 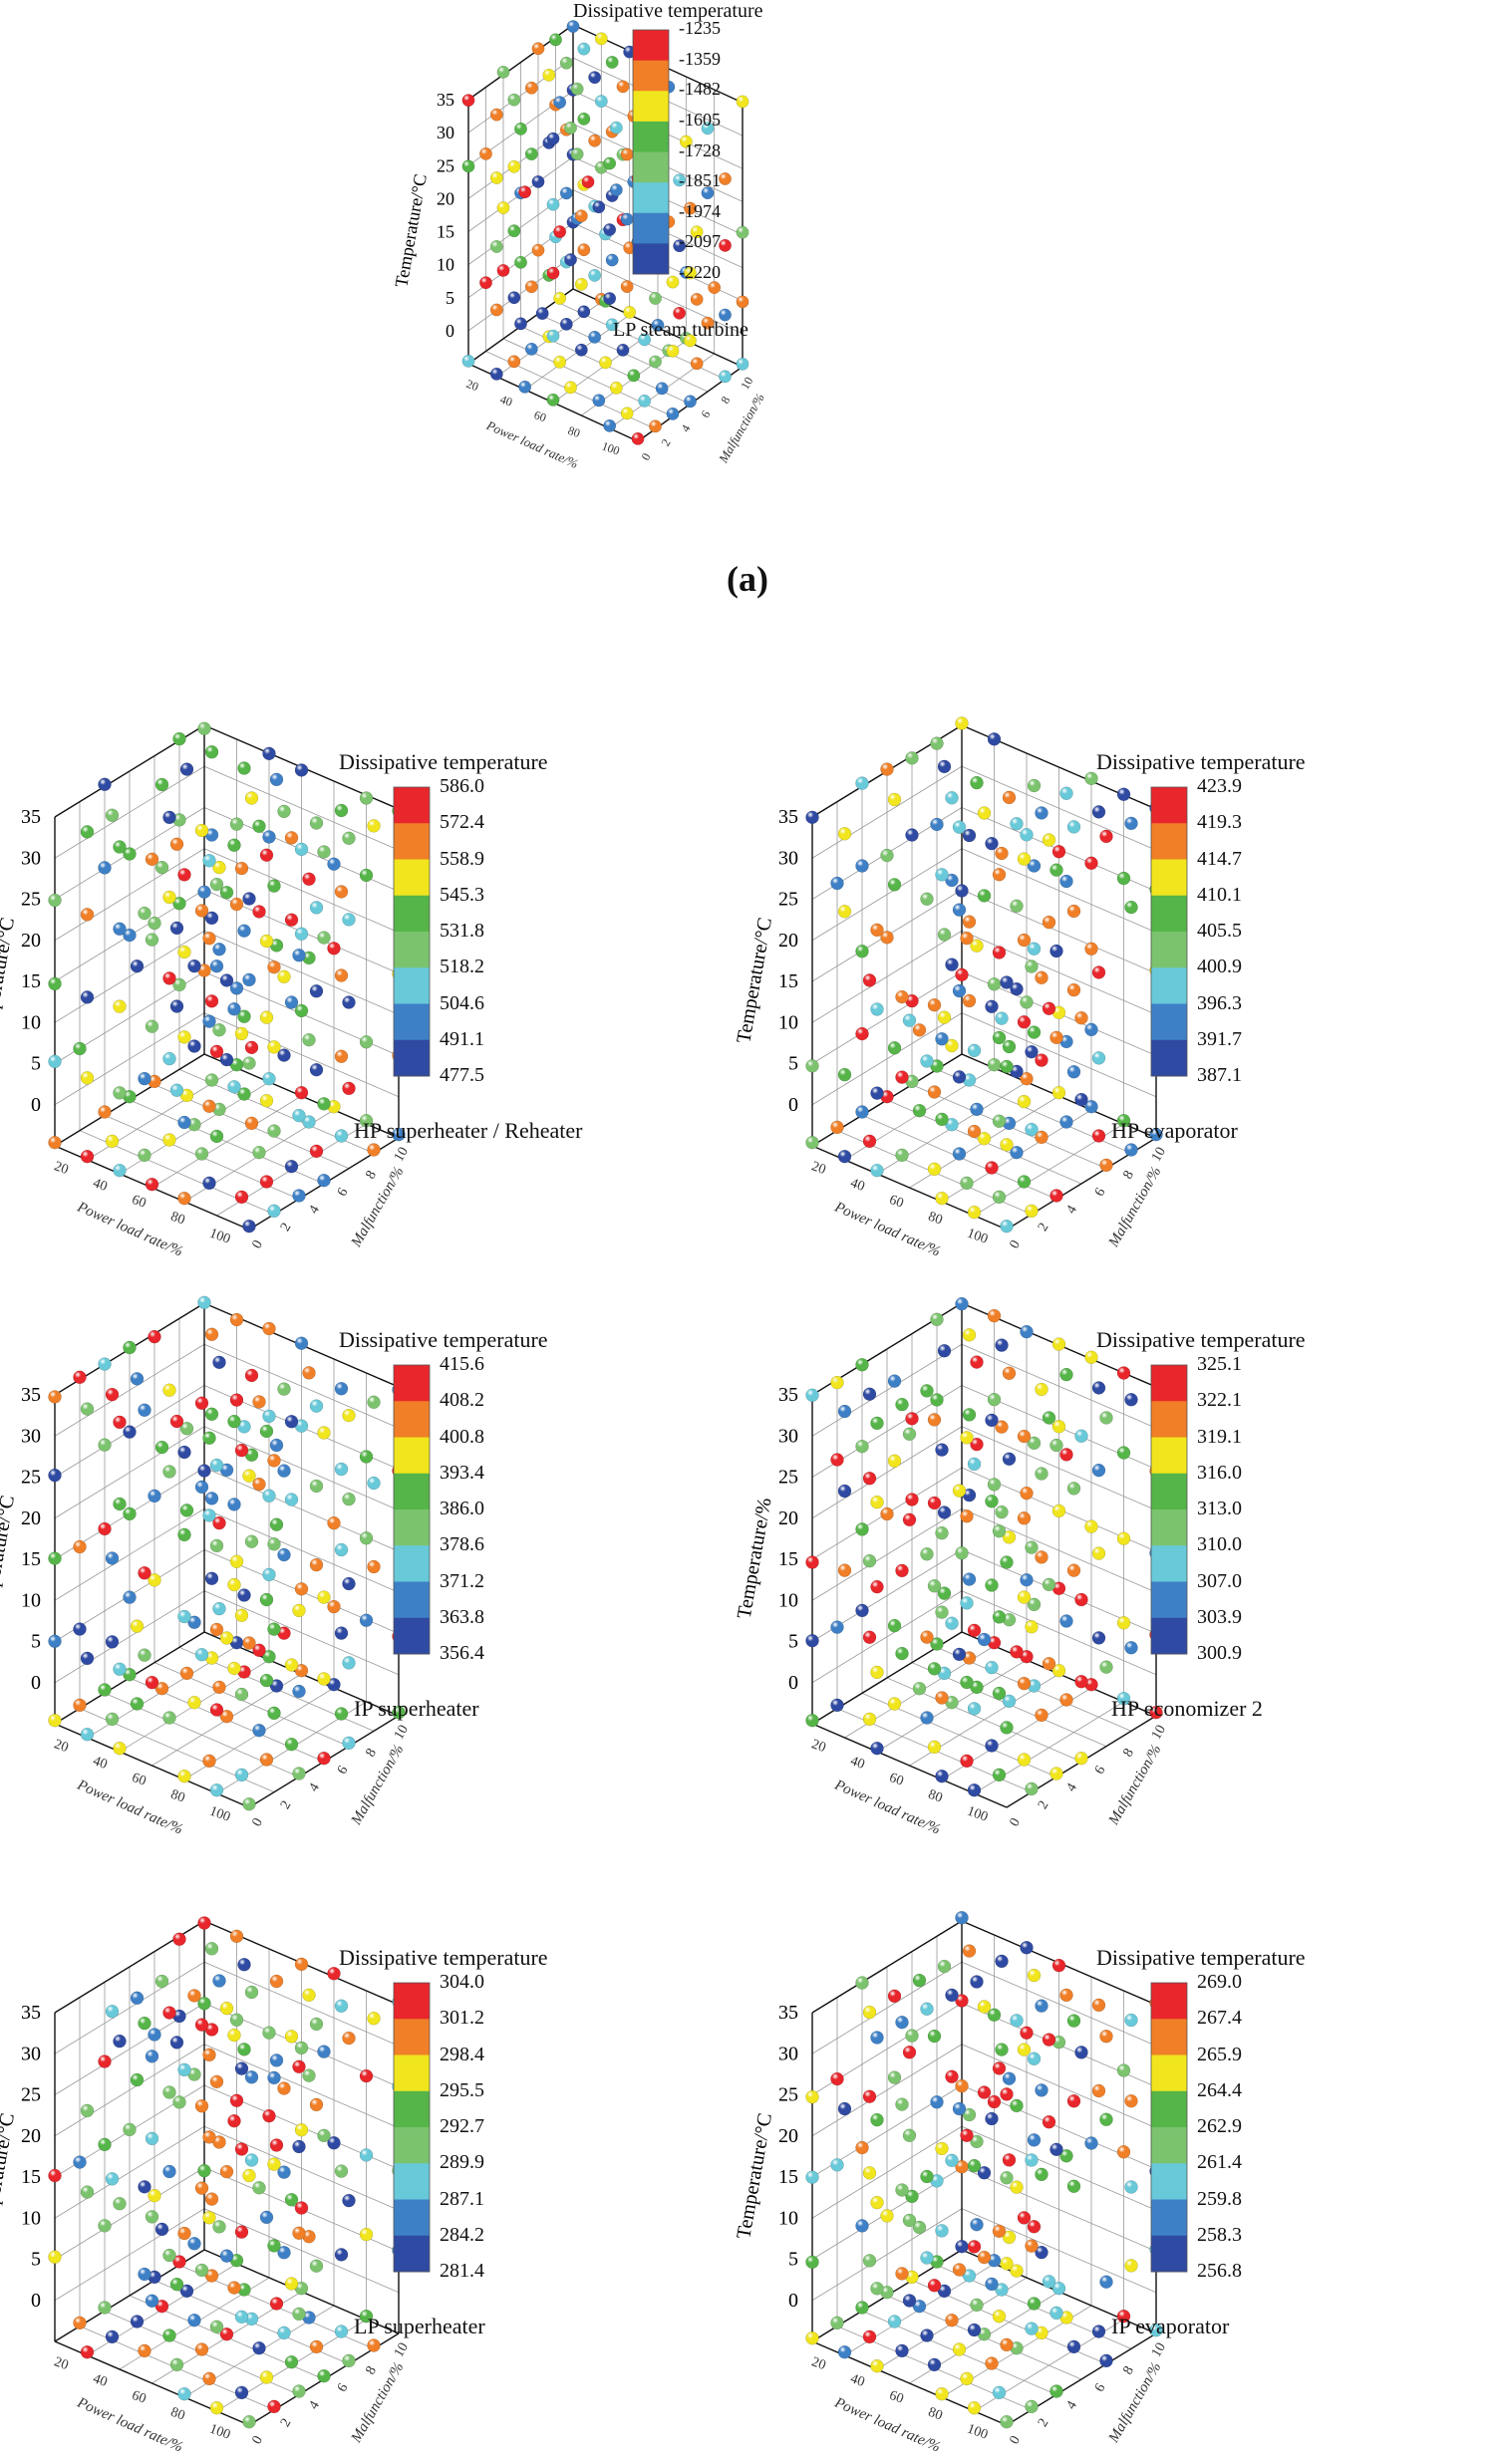 What do you see at coordinates (700, 242) in the screenshot?
I see `colorbar-tick-label: -2097` at bounding box center [700, 242].